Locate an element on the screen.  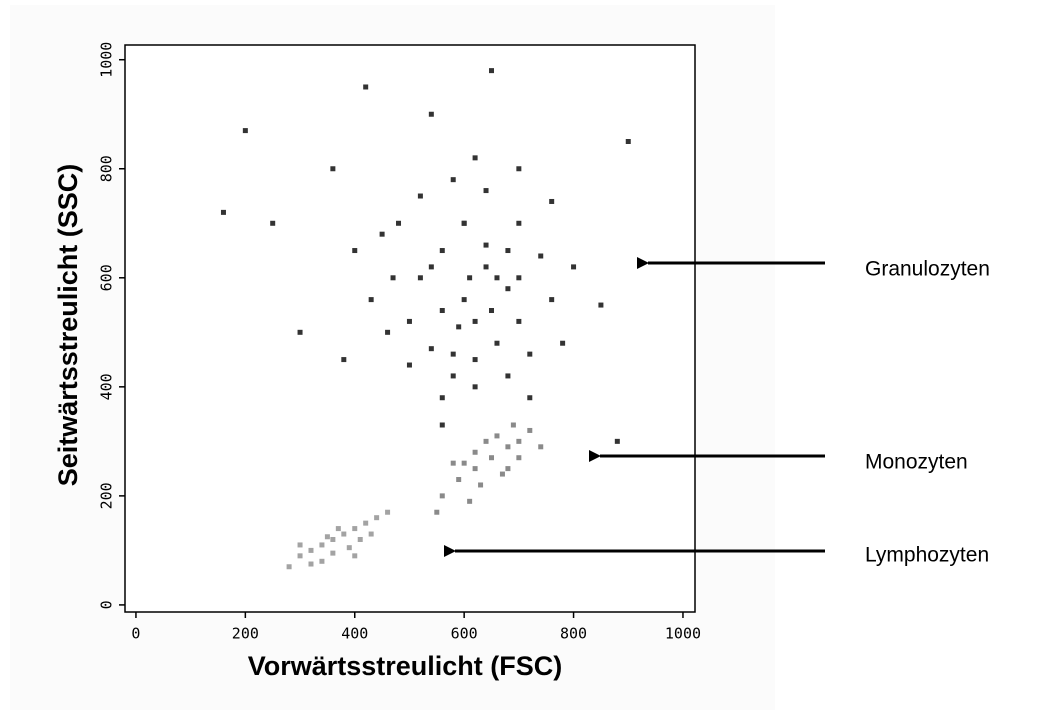
y-tick-label: 1000 is located at coordinates (107, 60).